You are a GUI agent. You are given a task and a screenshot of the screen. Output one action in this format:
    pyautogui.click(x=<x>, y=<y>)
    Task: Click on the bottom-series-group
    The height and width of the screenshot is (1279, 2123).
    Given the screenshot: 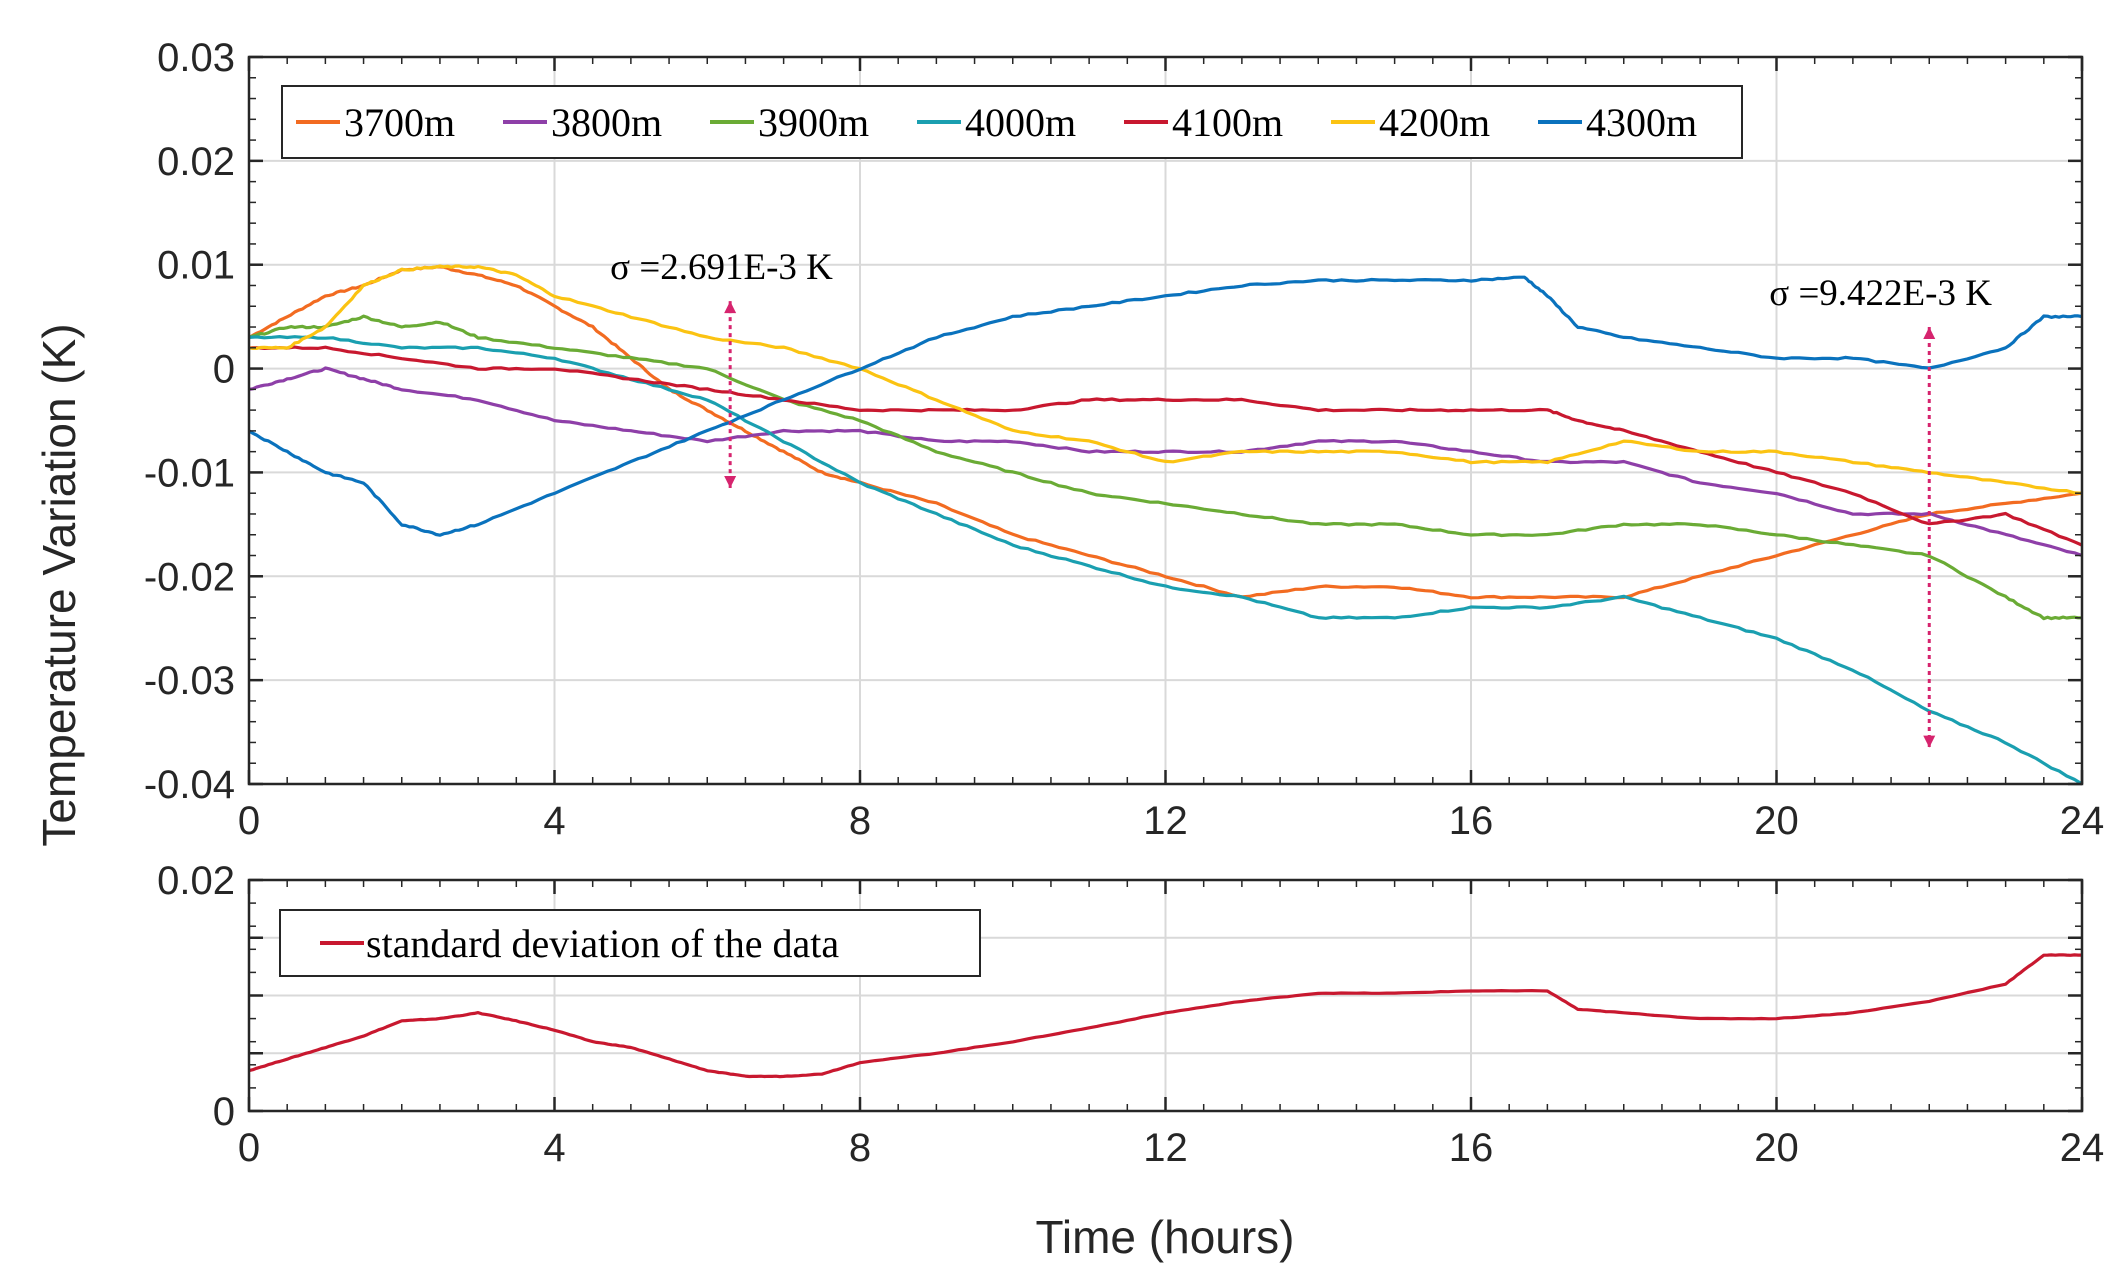 What is the action you would take?
    pyautogui.click(x=1165, y=1016)
    